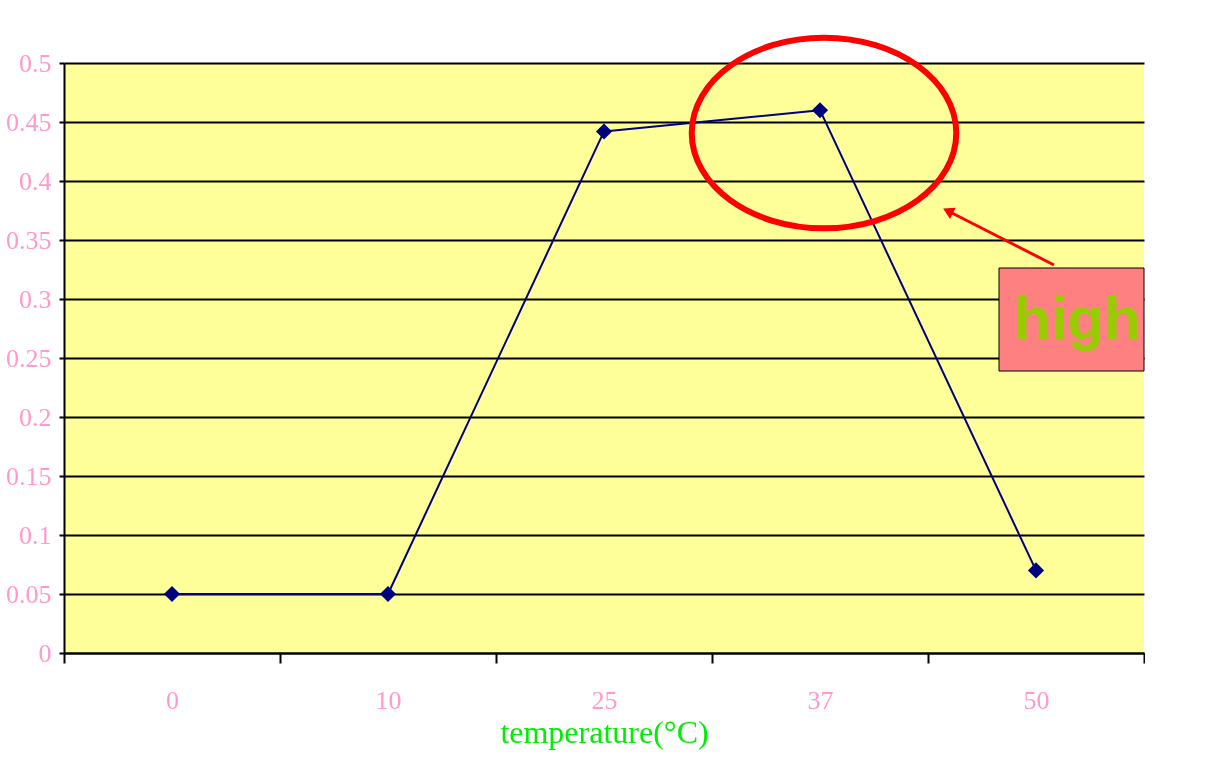 The width and height of the screenshot is (1208, 768). Describe the element at coordinates (388, 700) in the screenshot. I see `x-tick-label: 10` at that location.